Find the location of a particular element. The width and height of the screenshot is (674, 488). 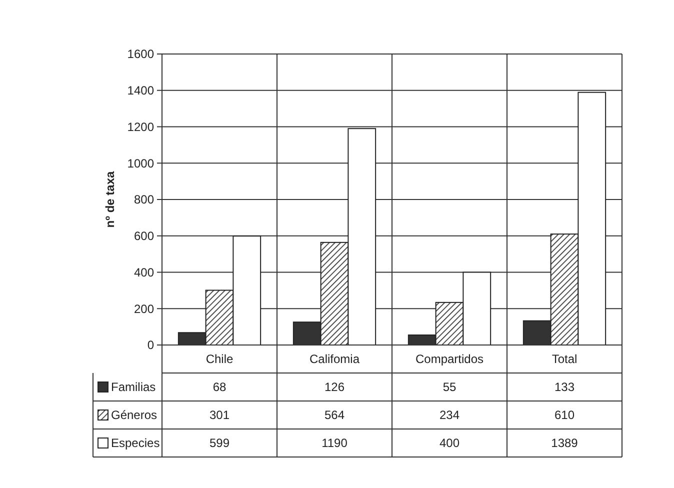

y-tick-label: 1000 is located at coordinates (140, 163).